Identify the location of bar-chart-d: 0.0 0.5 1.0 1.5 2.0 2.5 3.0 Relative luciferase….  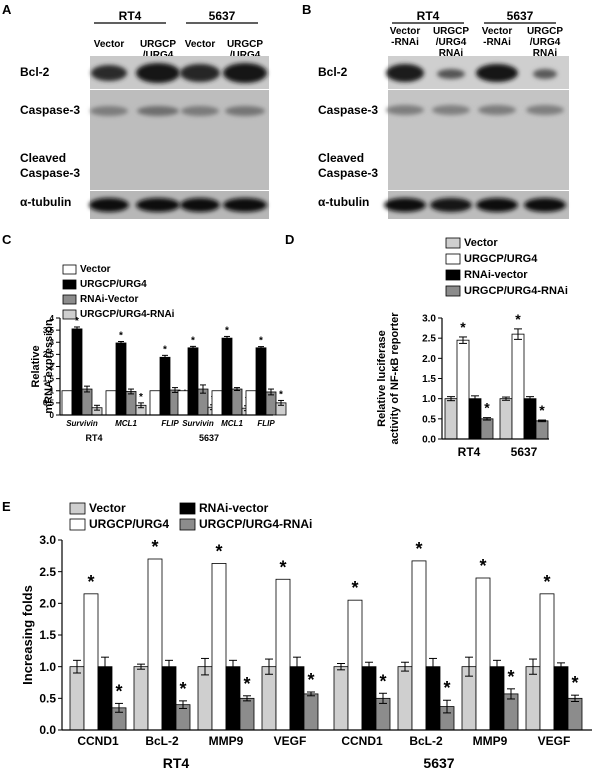
(472, 348).